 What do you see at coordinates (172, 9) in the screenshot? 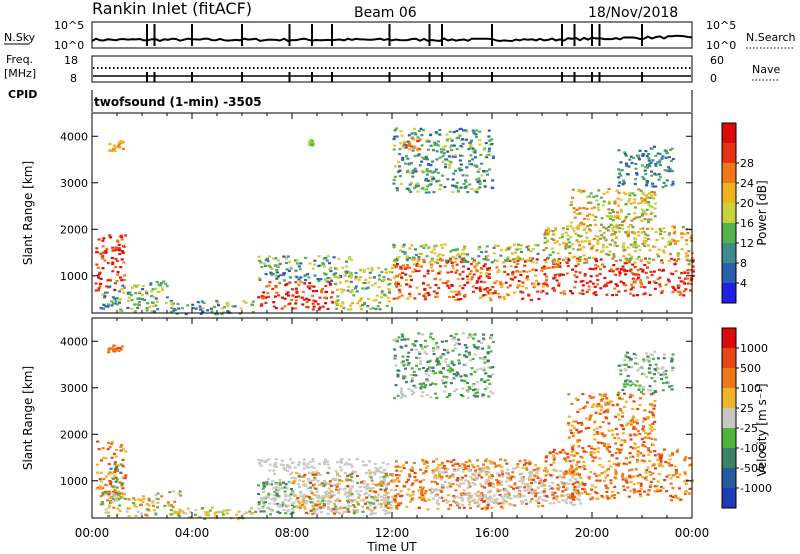
I see `station-title: Rankin Inlet (fitACF)` at bounding box center [172, 9].